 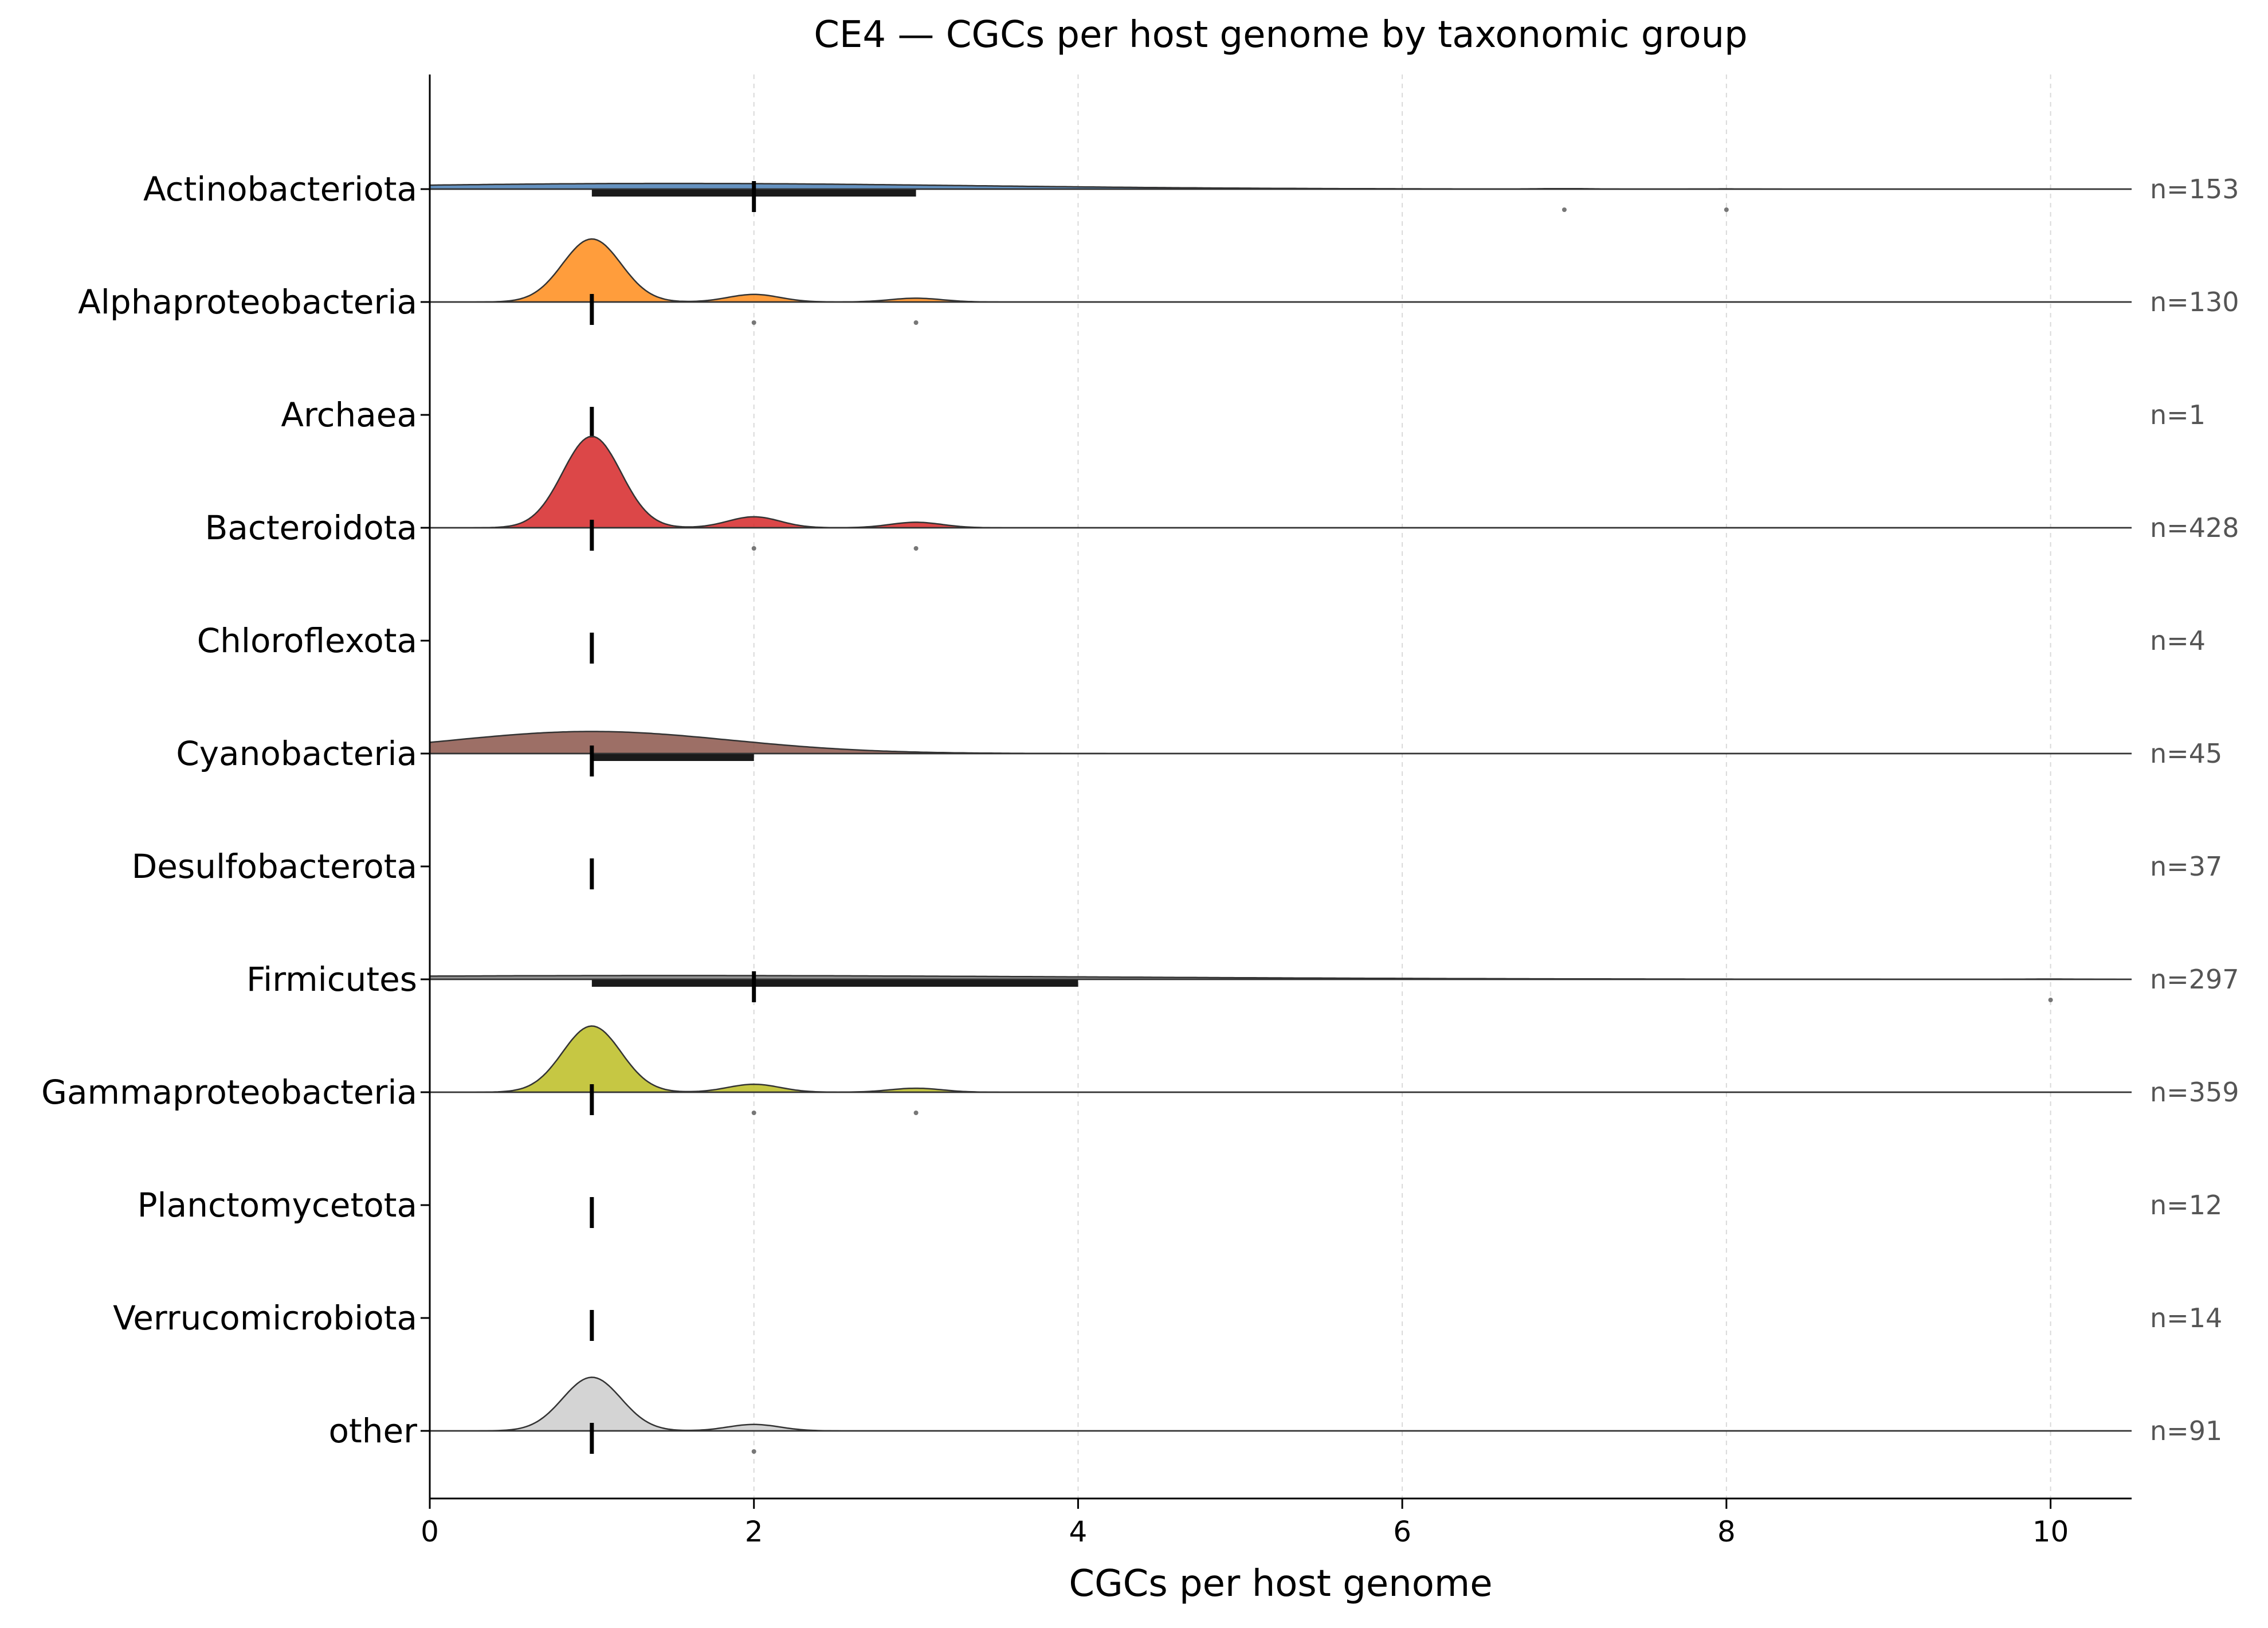 I want to click on ridge-actinobacteriota: Actinobacteriota n=153, so click(x=1191, y=191).